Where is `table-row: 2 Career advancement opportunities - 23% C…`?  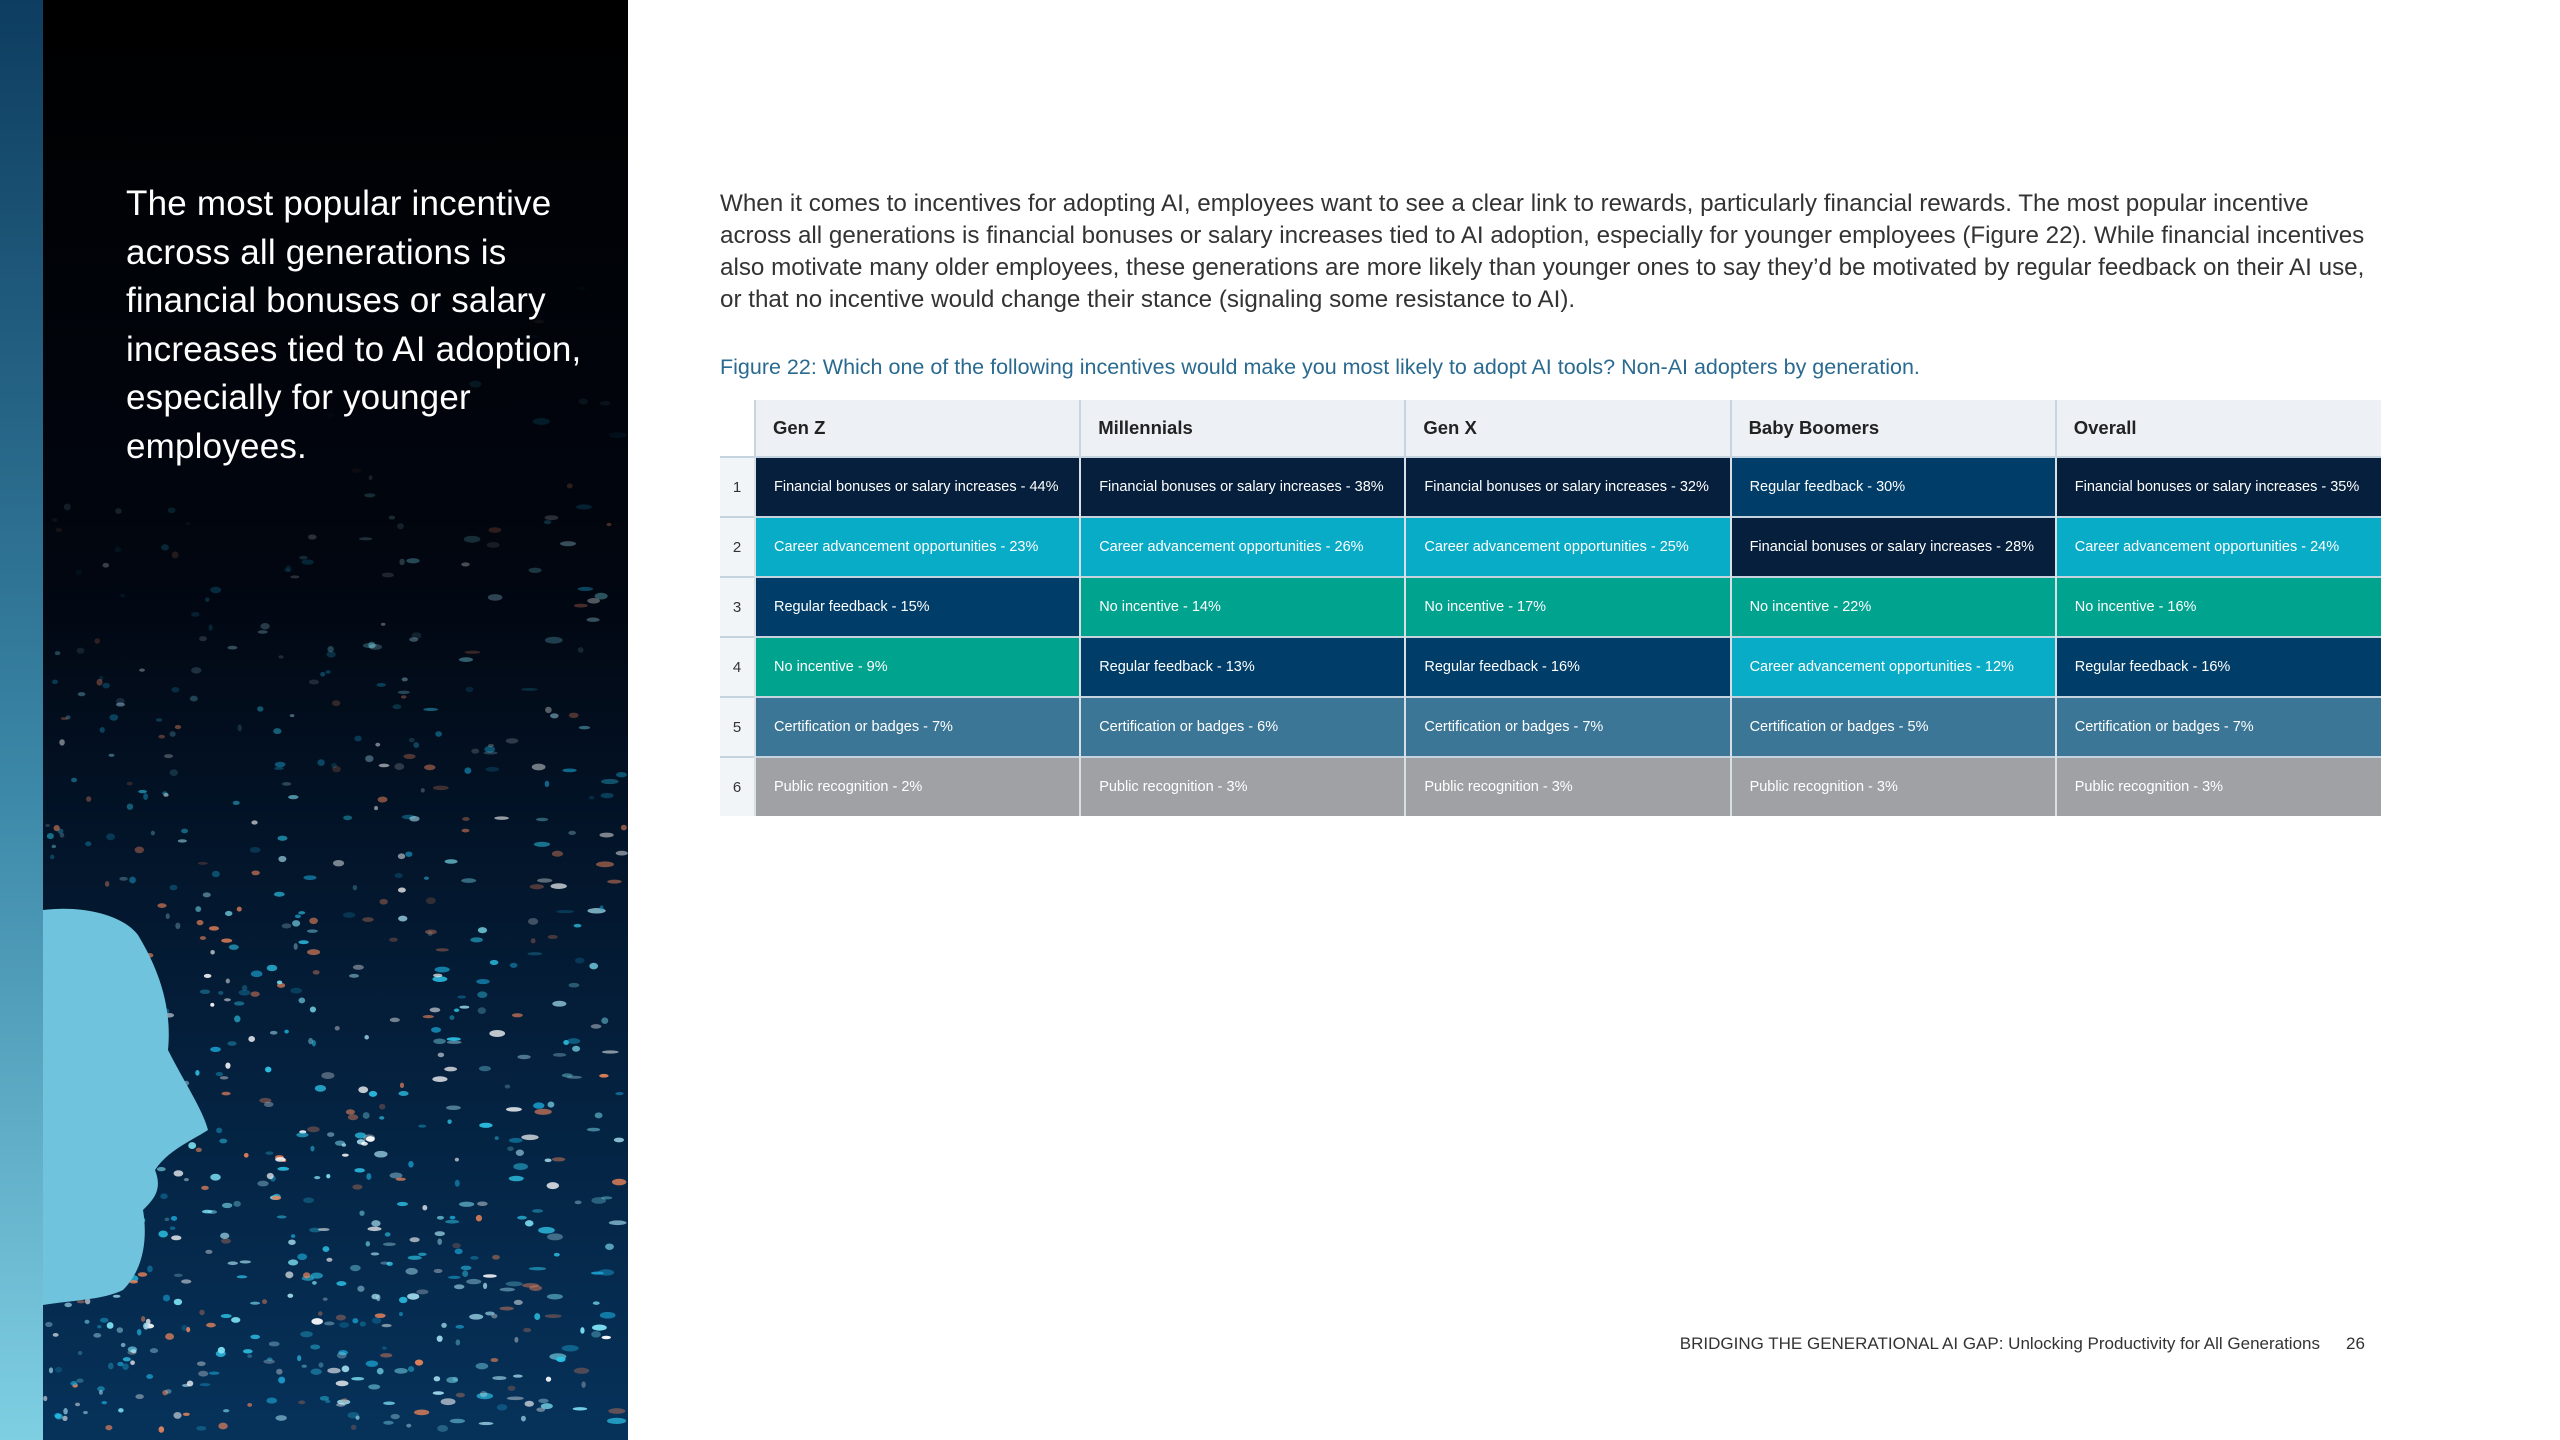
table-row: 2 Career advancement opportunities - 23% C… is located at coordinates (1550, 546).